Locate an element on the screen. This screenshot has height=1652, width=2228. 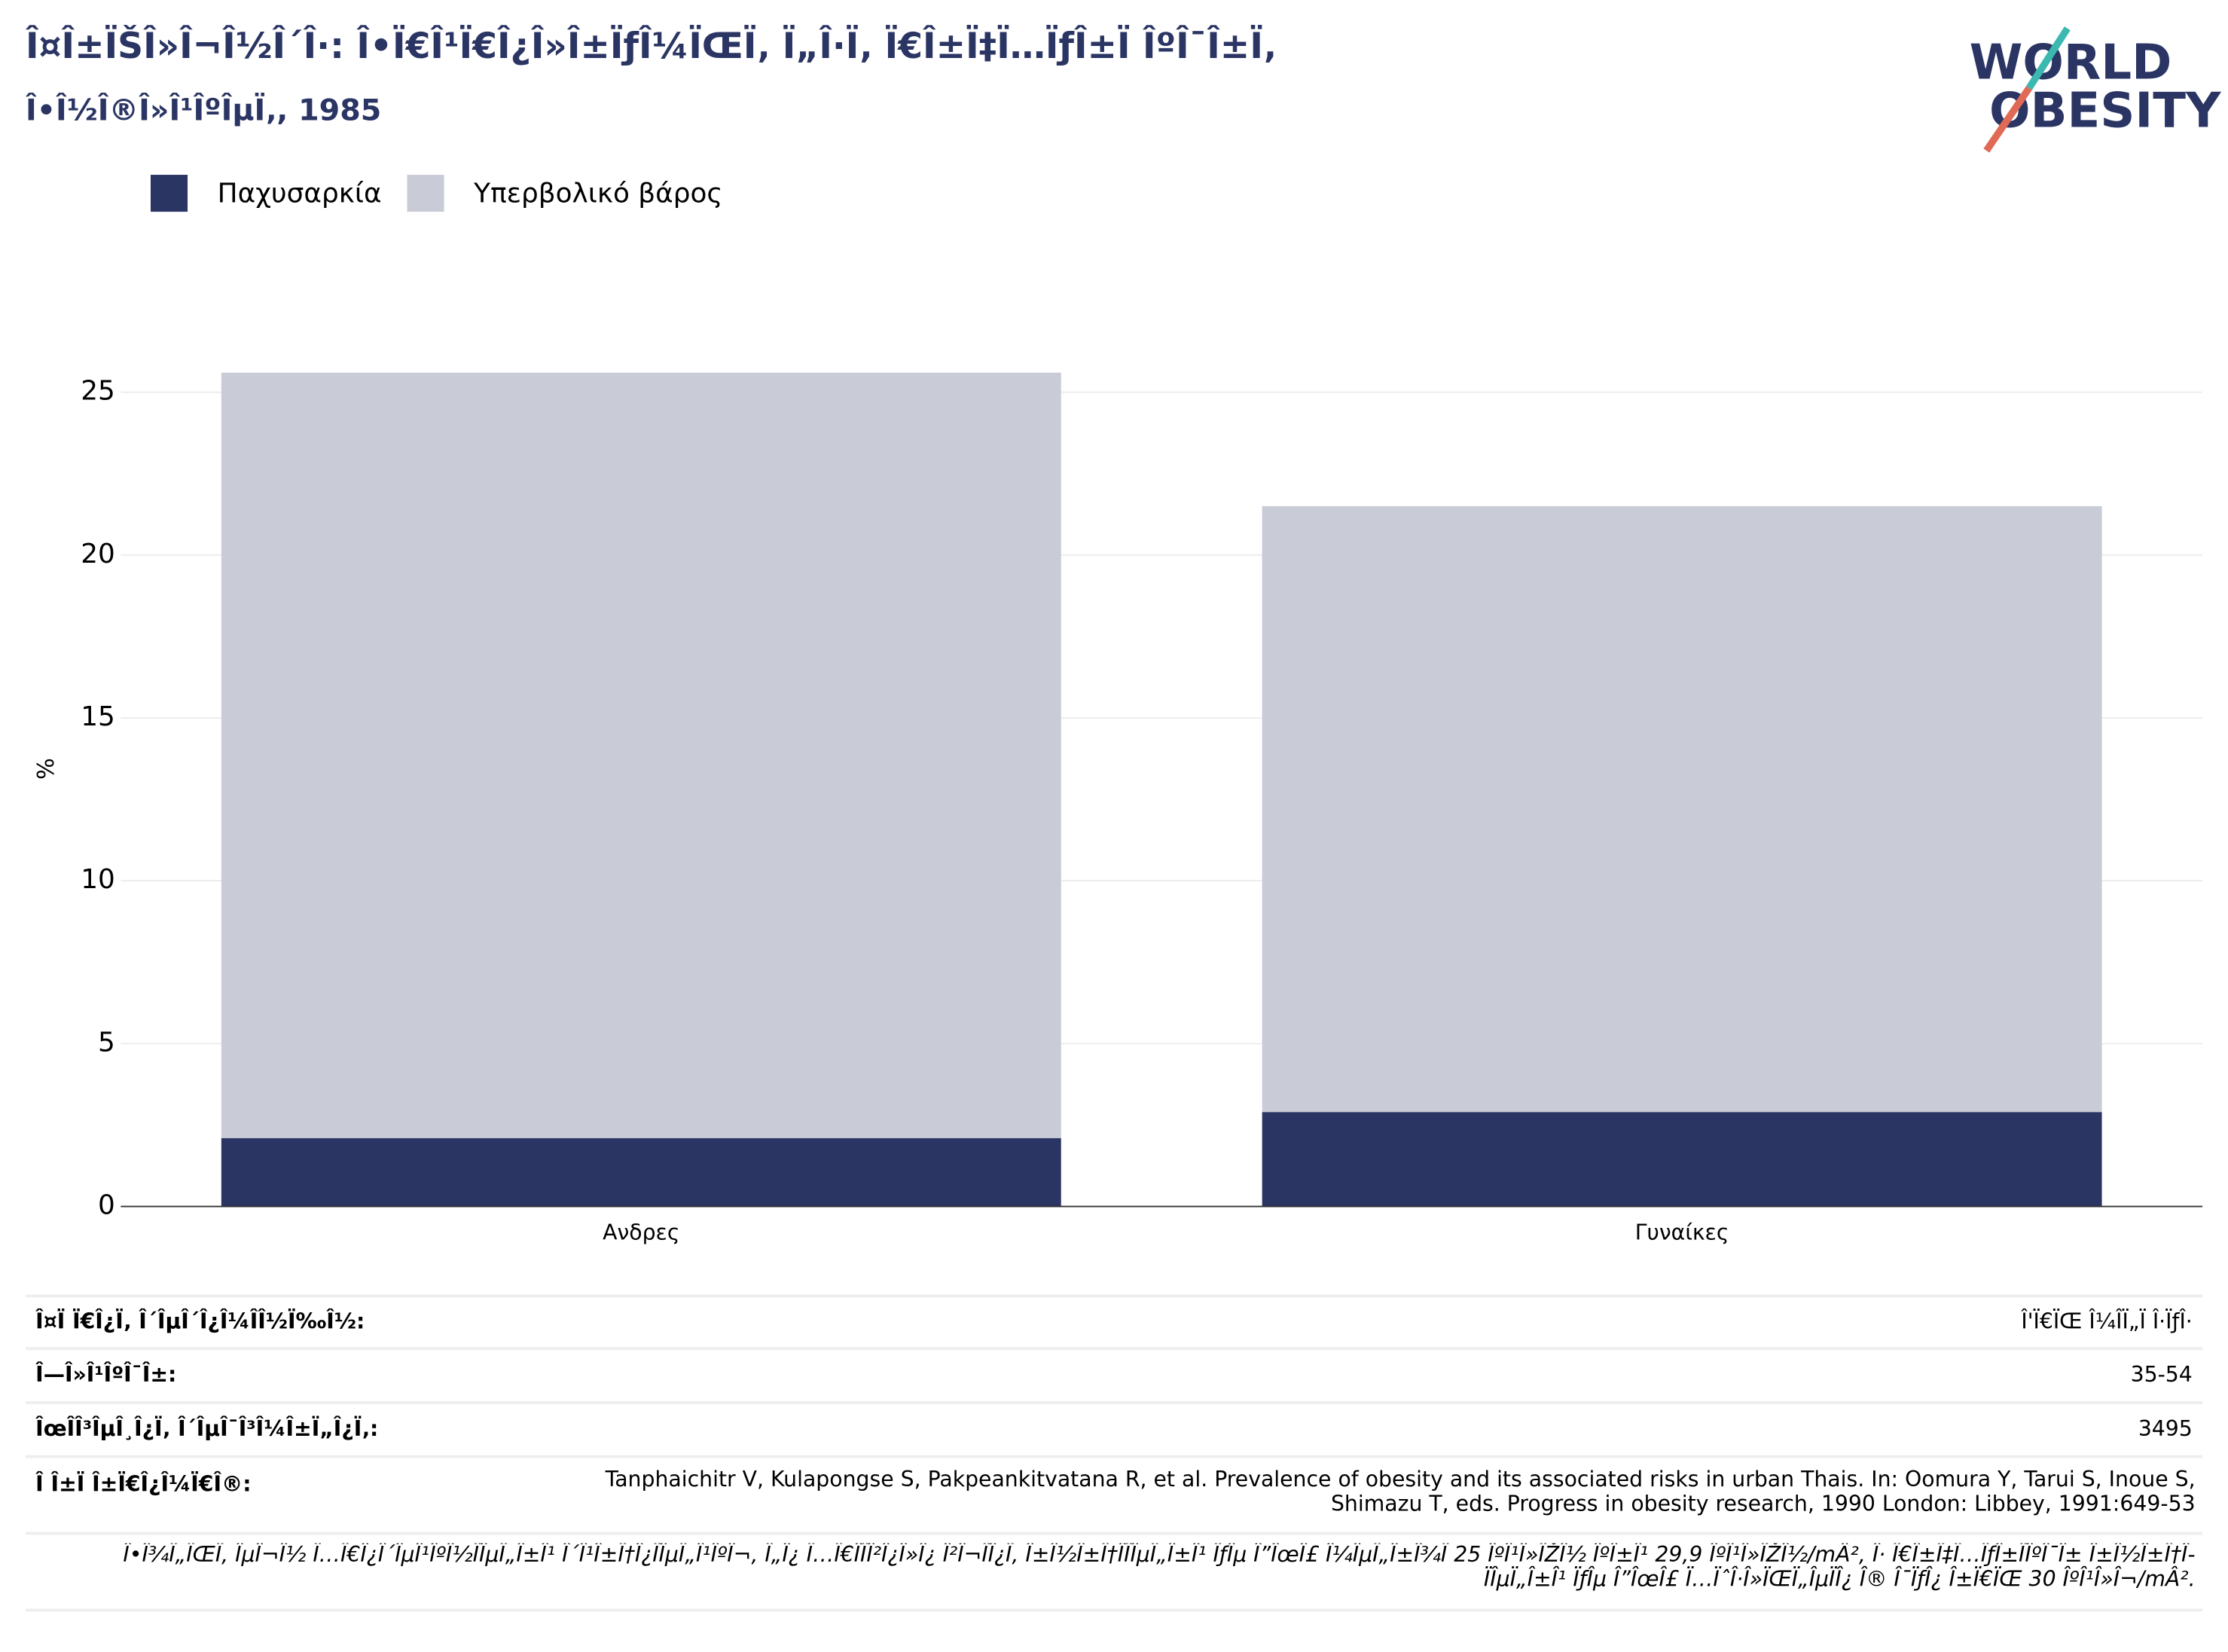
x-tick-label: Γυναίκες is located at coordinates (1682, 1232).